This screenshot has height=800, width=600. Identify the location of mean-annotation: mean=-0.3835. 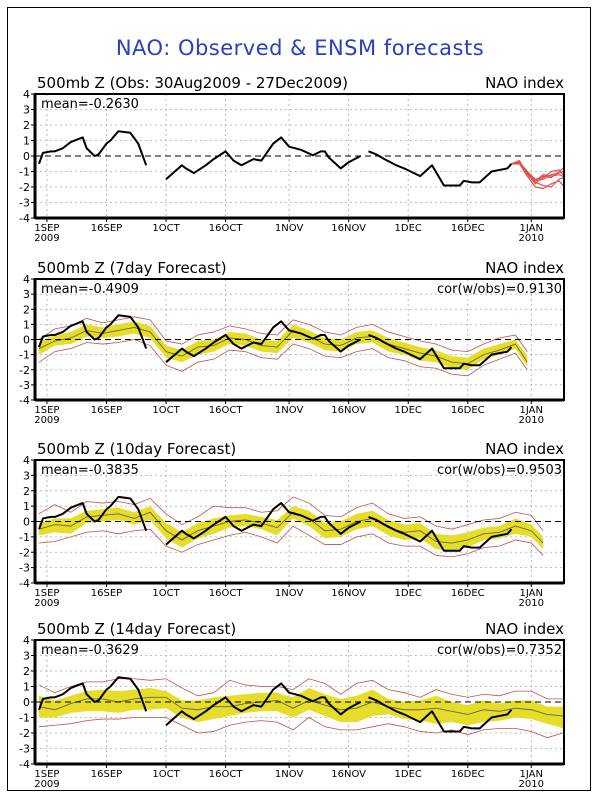
(90, 470).